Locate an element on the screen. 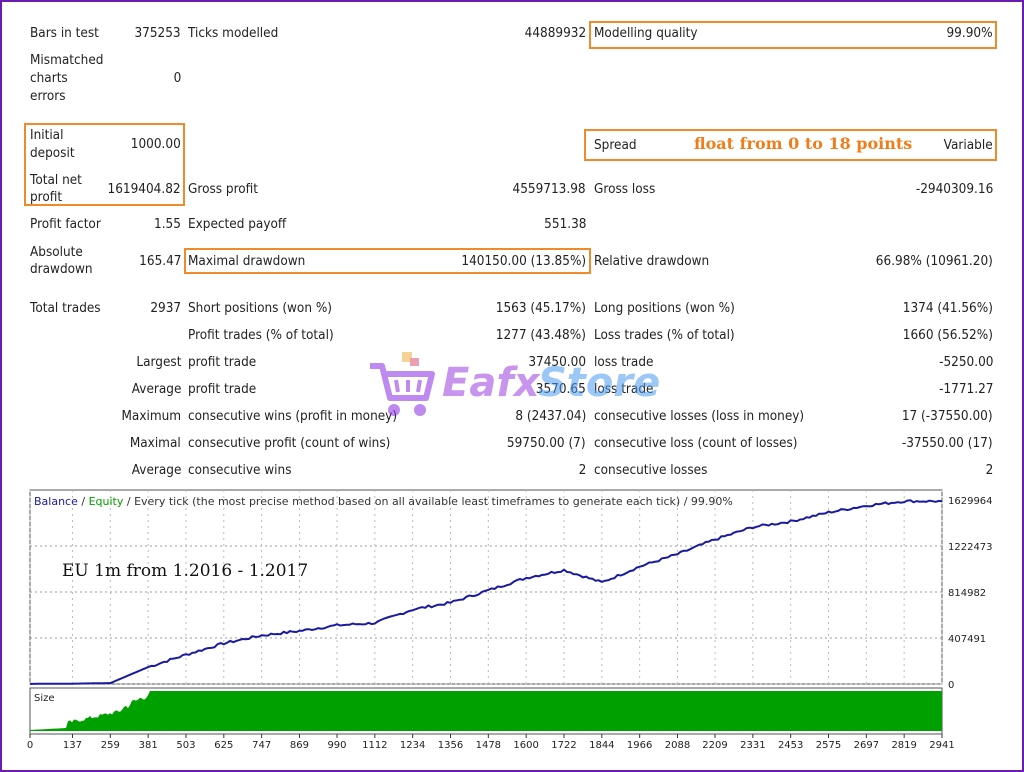 This screenshot has width=1024, height=772. value-ticks-modelled: 44889932 is located at coordinates (555, 33).